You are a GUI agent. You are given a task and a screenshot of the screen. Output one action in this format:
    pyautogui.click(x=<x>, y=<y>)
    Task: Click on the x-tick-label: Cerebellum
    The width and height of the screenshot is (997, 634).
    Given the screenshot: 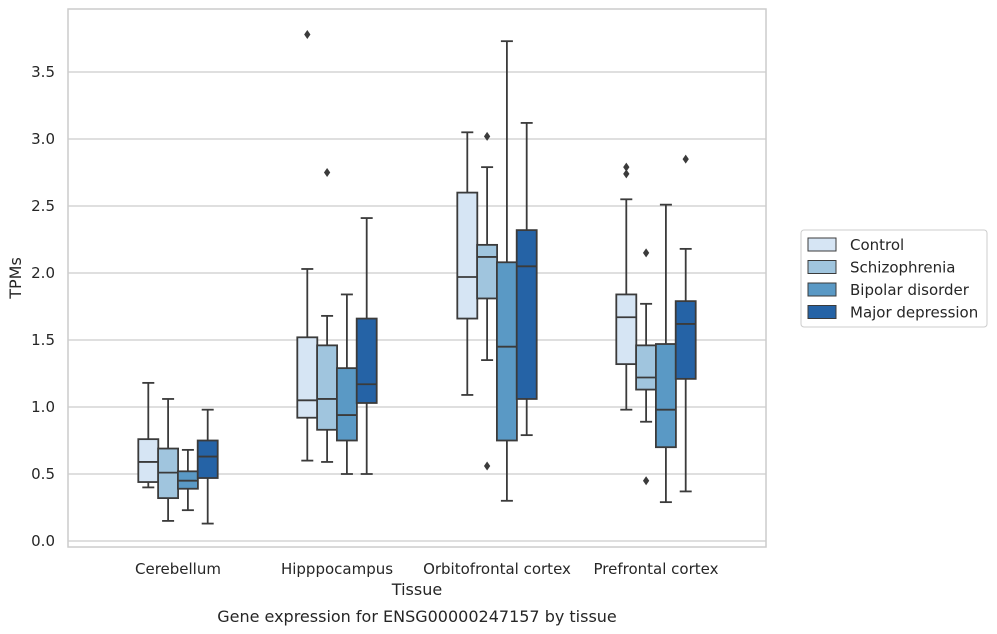 What is the action you would take?
    pyautogui.click(x=178, y=569)
    